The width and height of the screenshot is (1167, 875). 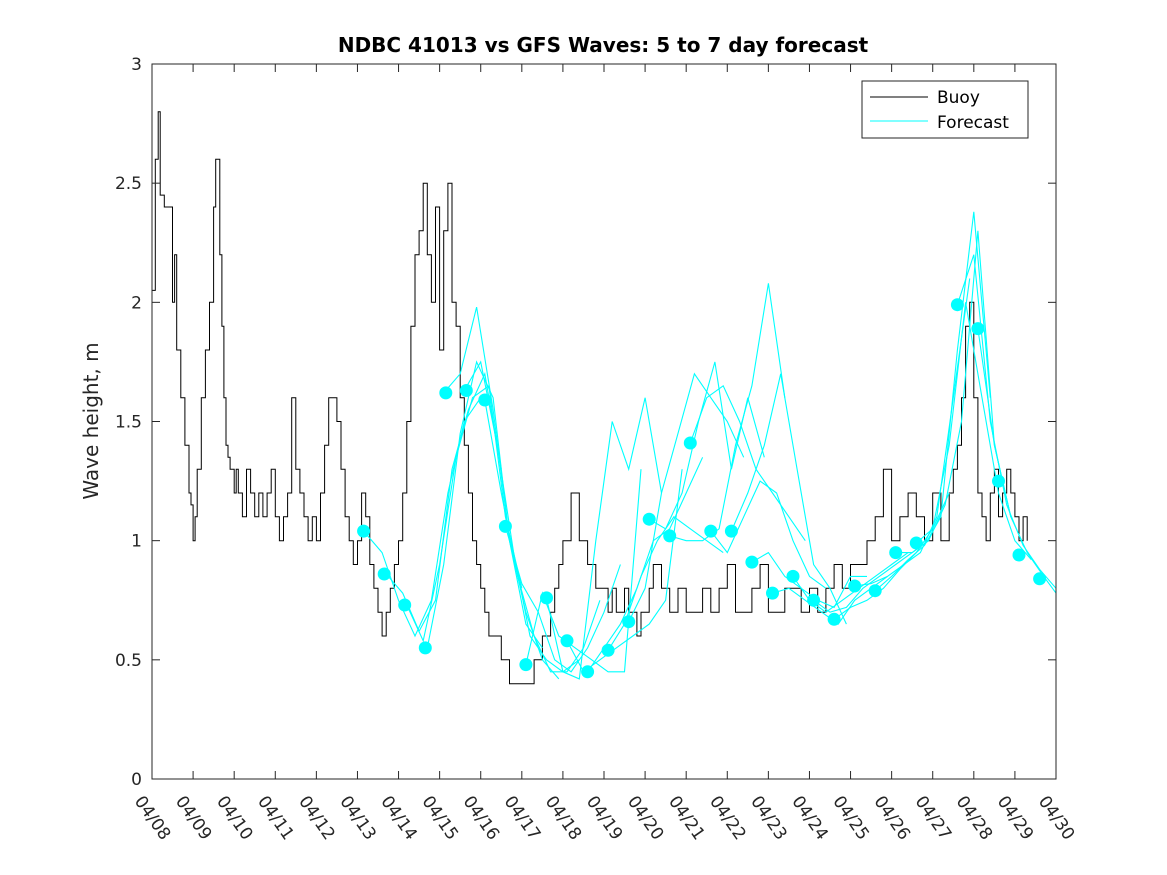 What do you see at coordinates (481, 818) in the screenshot?
I see `x-tick-label: 04/16` at bounding box center [481, 818].